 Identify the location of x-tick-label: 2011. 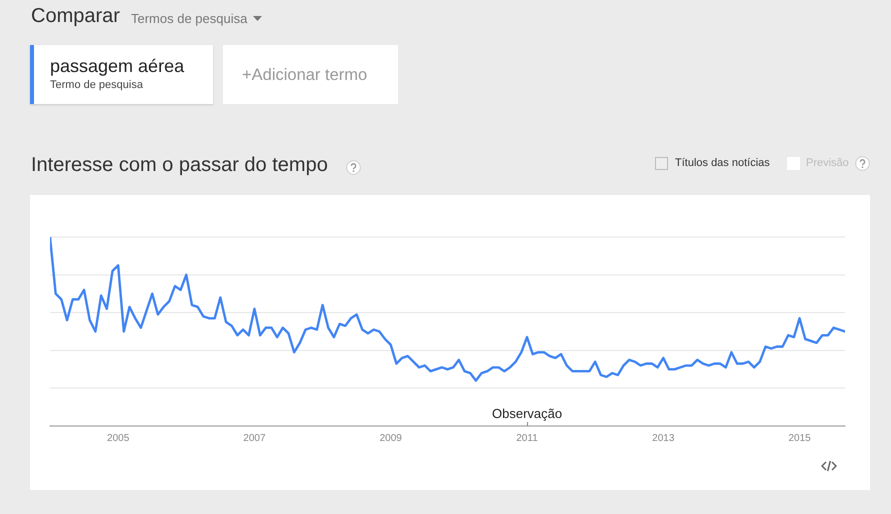
(527, 438).